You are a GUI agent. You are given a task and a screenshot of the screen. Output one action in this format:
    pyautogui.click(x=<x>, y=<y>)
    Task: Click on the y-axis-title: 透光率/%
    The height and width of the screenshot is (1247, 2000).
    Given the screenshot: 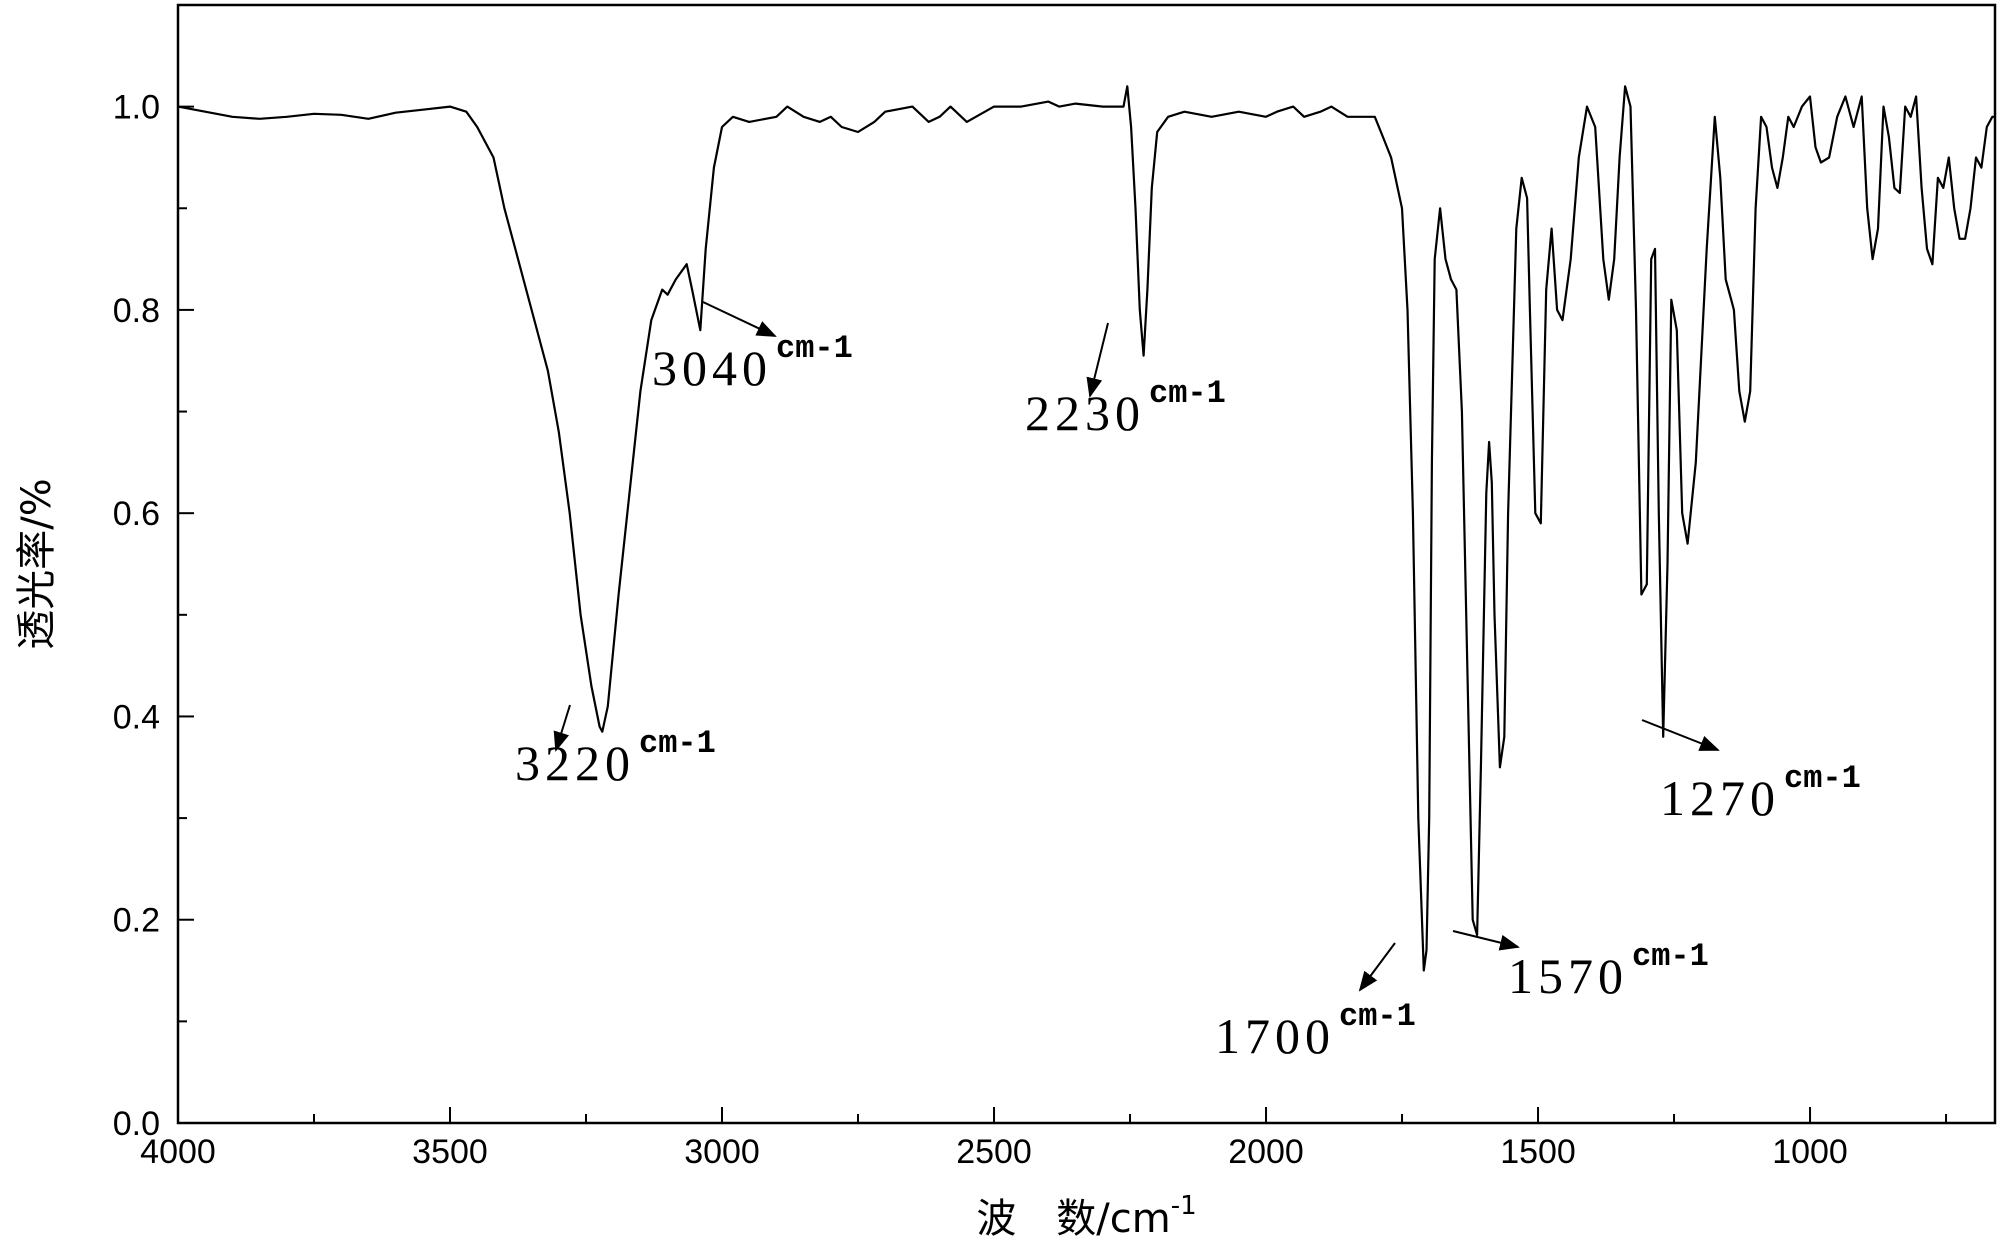 What is the action you would take?
    pyautogui.click(x=37, y=563)
    